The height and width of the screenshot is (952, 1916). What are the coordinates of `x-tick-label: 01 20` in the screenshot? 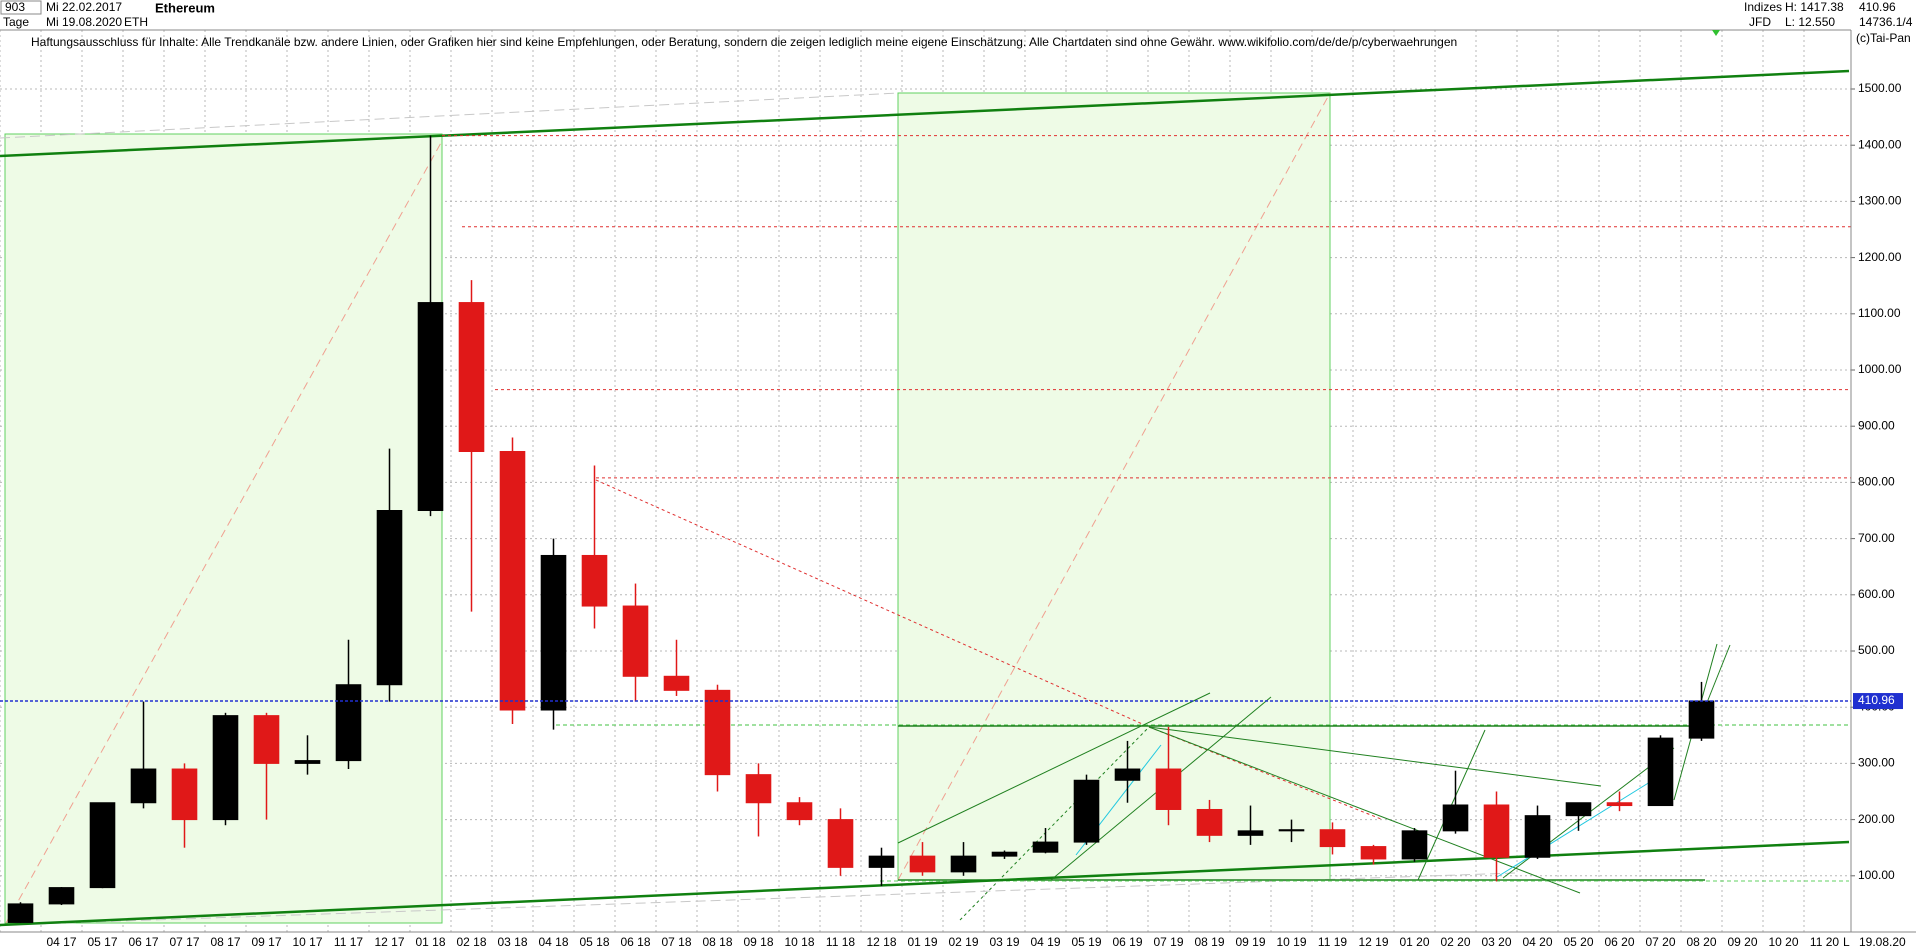 It's located at (1414, 942).